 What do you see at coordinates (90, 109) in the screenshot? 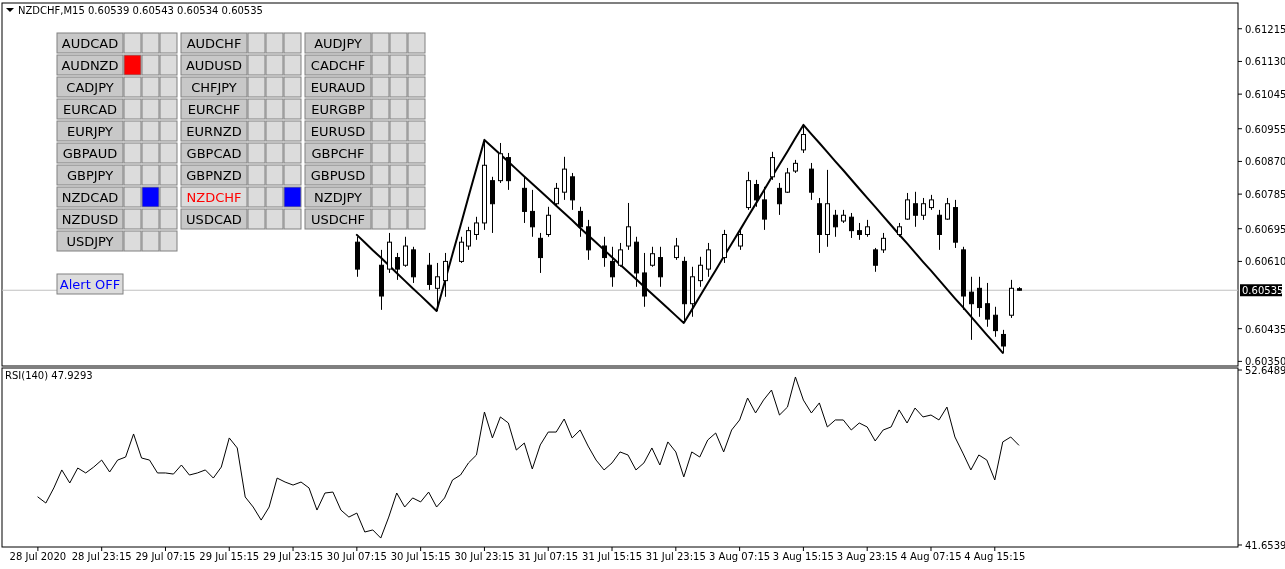
I see `currency-pair-button: EURCAD` at bounding box center [90, 109].